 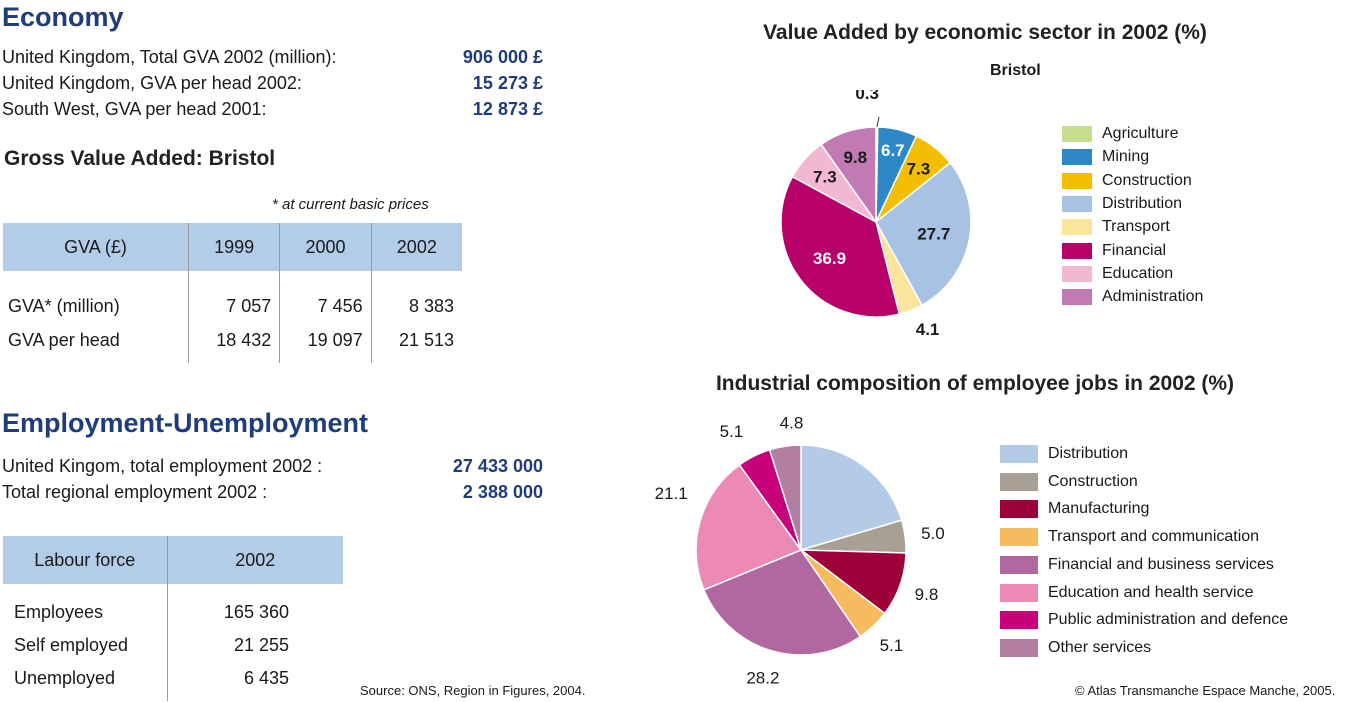 I want to click on gva-cell: 8 383, so click(x=416, y=306).